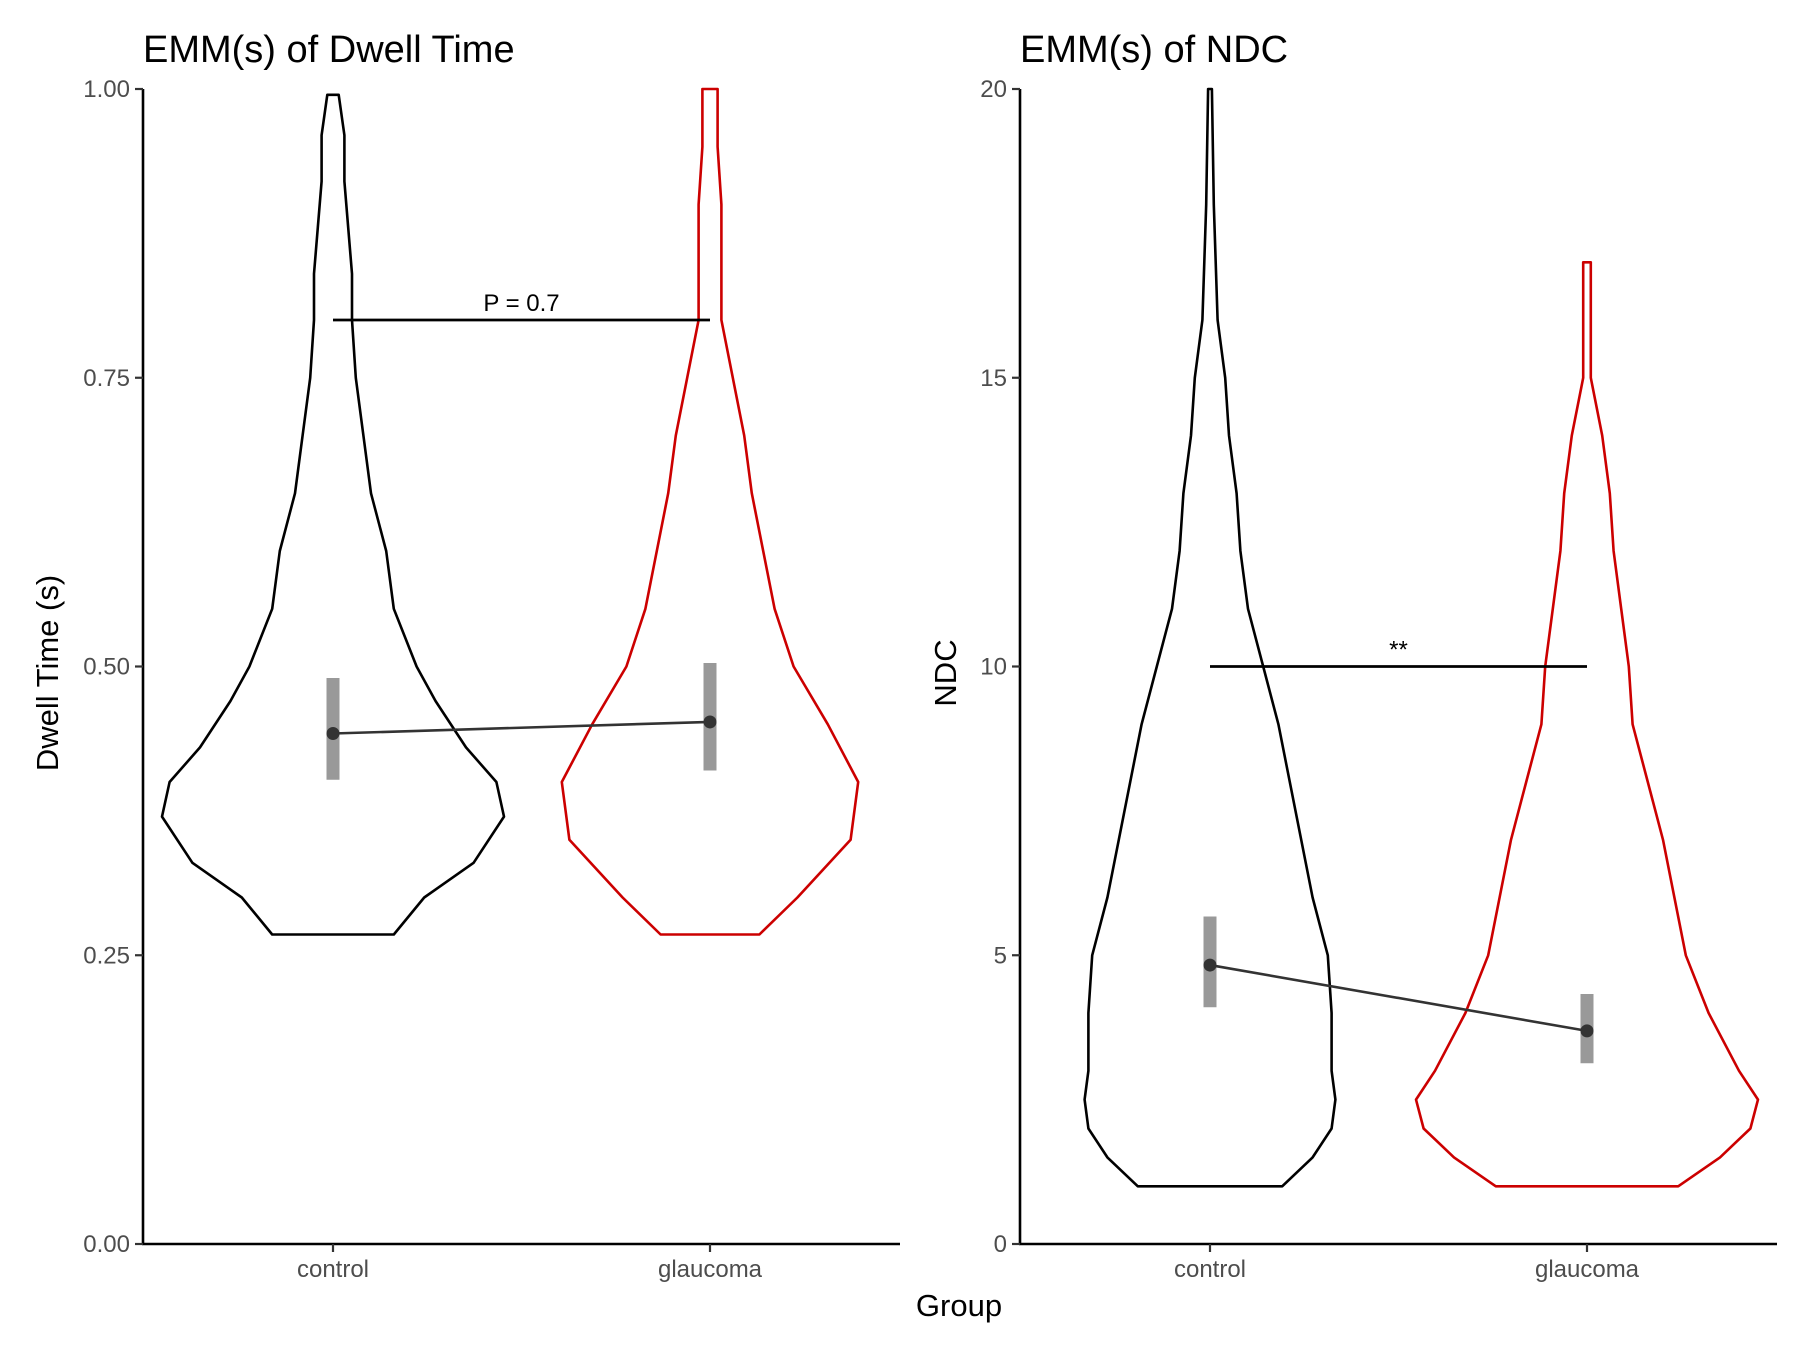 Image resolution: width=1800 pixels, height=1350 pixels. I want to click on comparison-layer: P = 0.7, so click(521, 306).